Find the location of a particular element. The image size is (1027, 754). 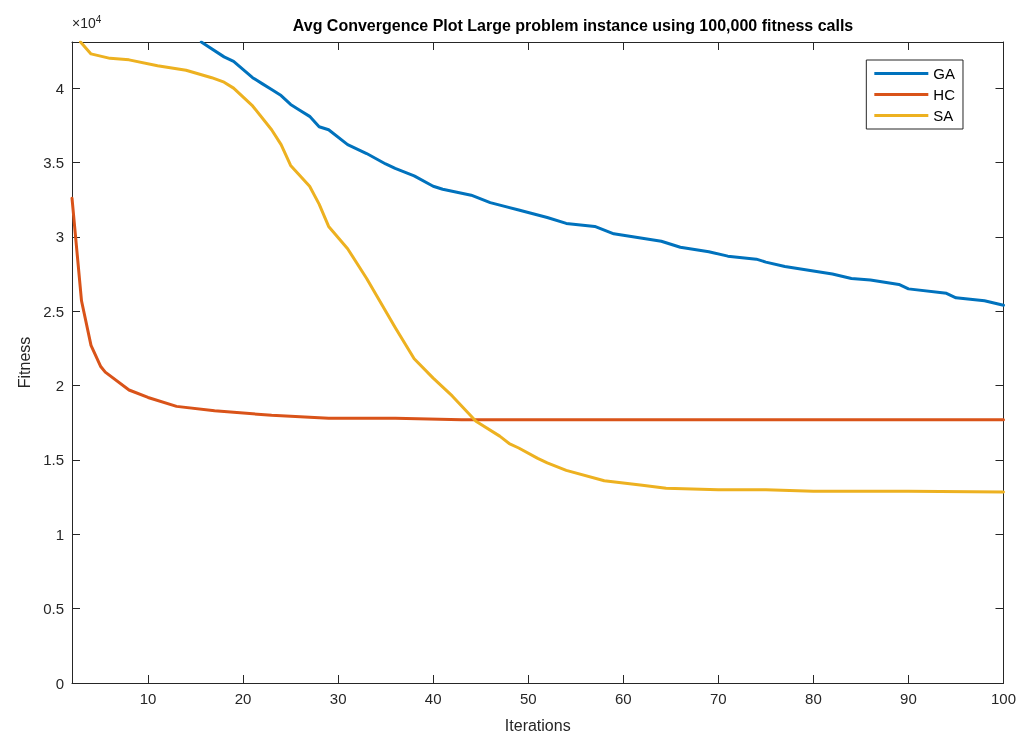

x-tick-label: 90 is located at coordinates (908, 698).